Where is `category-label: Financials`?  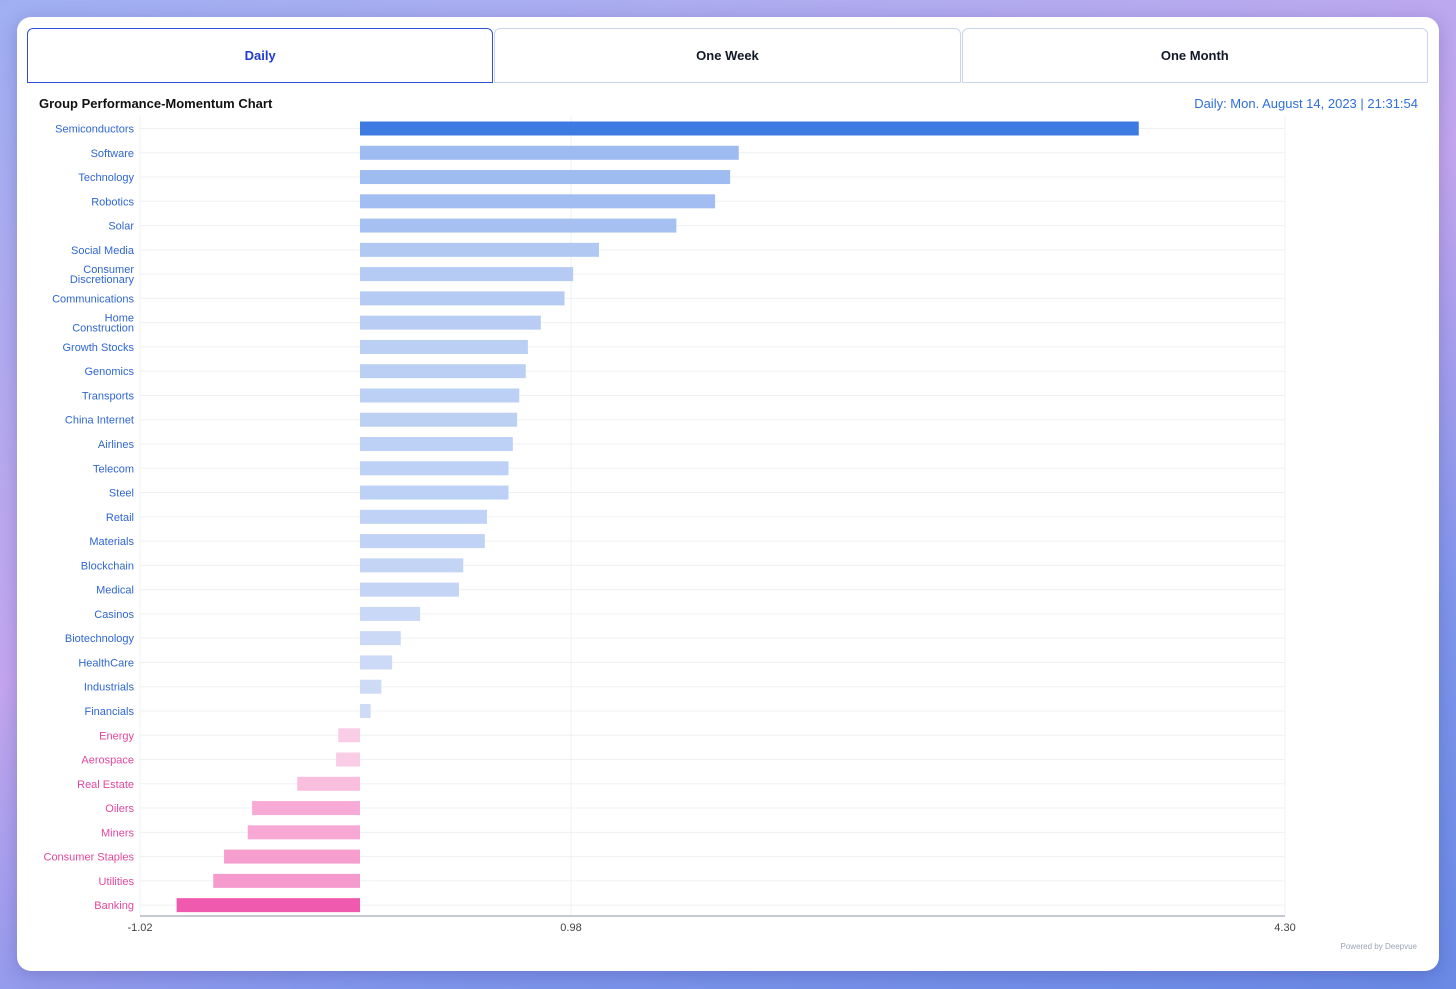 category-label: Financials is located at coordinates (109, 712).